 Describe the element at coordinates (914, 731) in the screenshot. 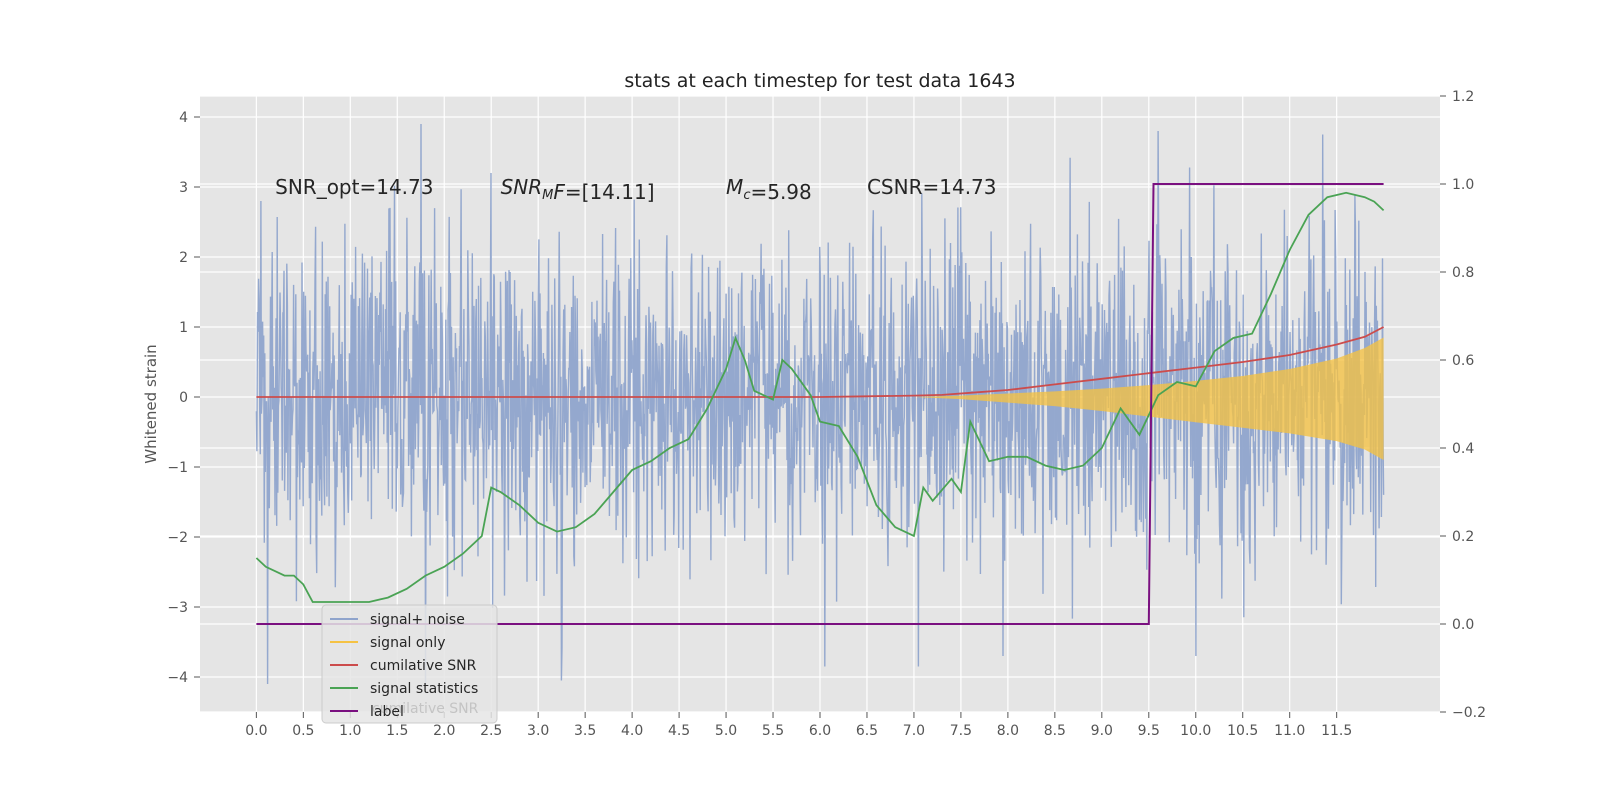

I see `x-tick-label: 7.0` at that location.